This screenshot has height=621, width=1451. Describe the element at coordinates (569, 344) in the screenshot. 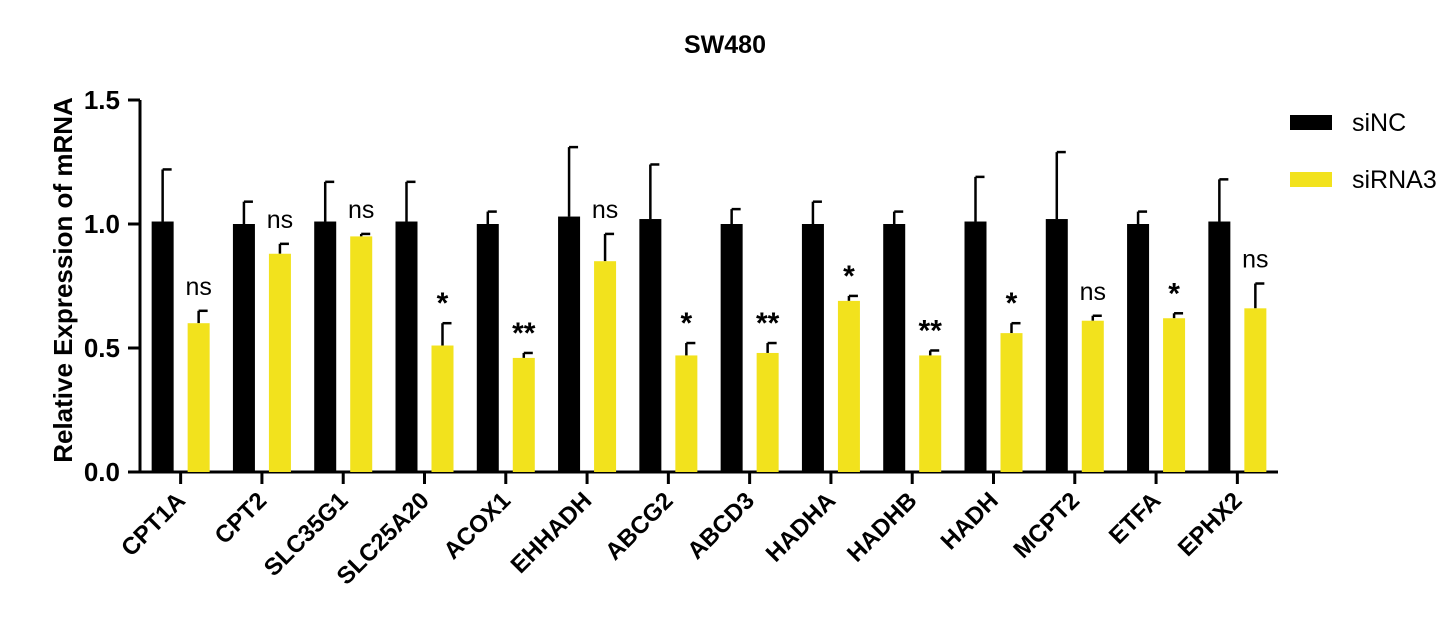

I see `bar-sinc-ehhadh` at that location.